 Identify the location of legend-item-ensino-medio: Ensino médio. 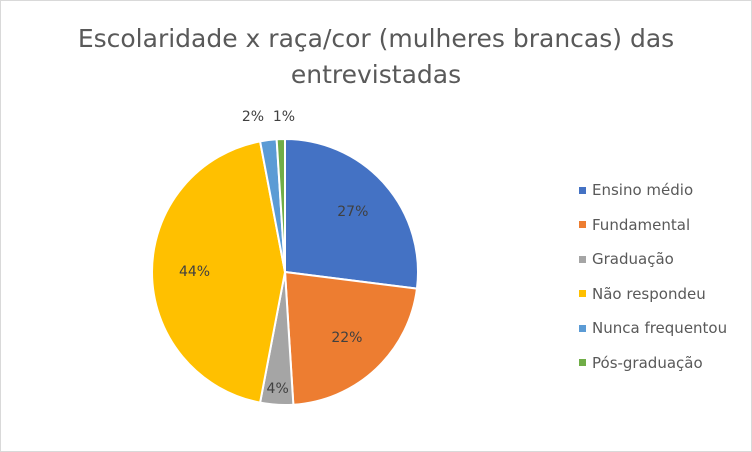
(653, 190).